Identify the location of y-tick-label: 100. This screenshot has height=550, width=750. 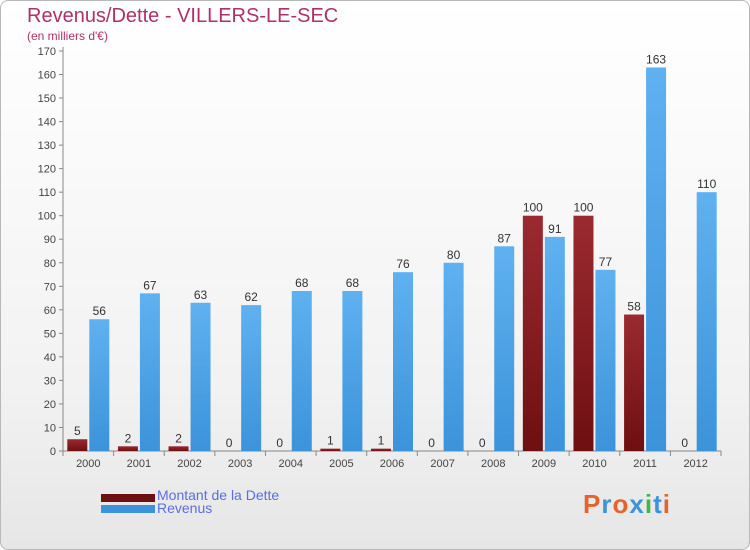
(47, 217).